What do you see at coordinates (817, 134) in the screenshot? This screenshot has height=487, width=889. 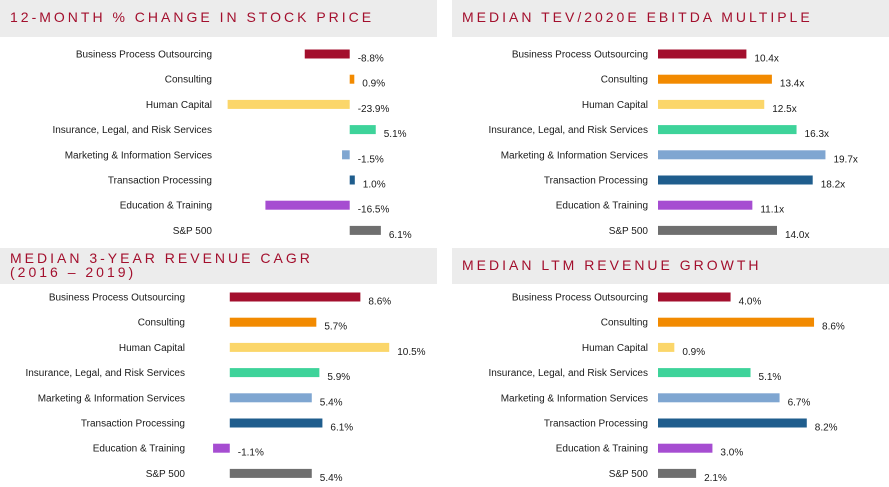 I see `value-label-insurance-legal-and-risk-services: 16.3x` at bounding box center [817, 134].